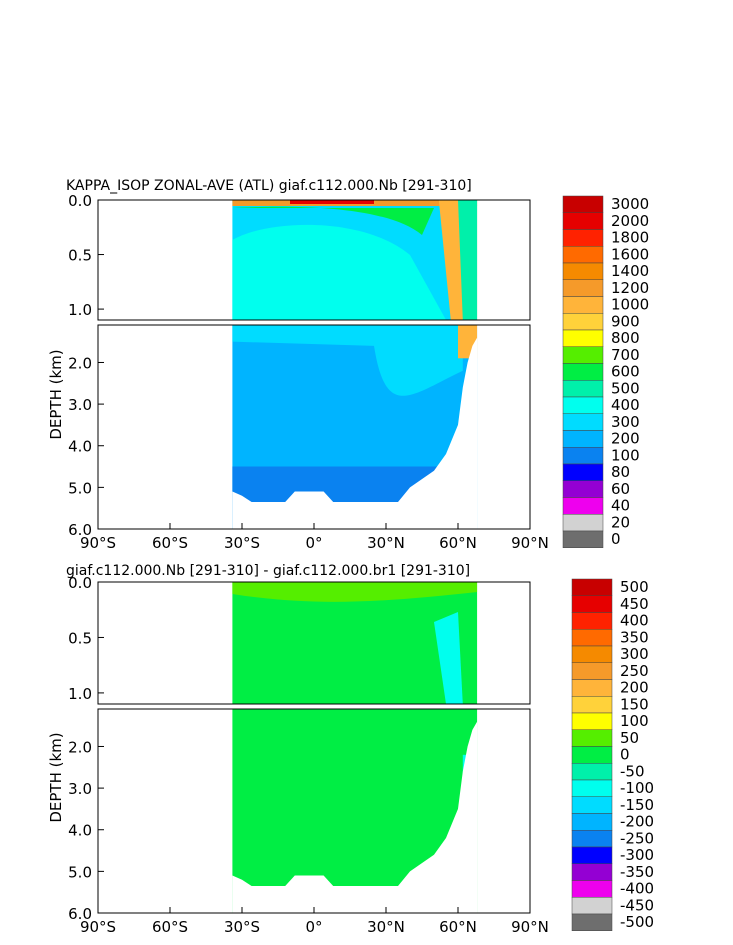 Image resolution: width=733 pixels, height=945 pixels. Describe the element at coordinates (634, 604) in the screenshot. I see `colorbar-label: 450` at that location.